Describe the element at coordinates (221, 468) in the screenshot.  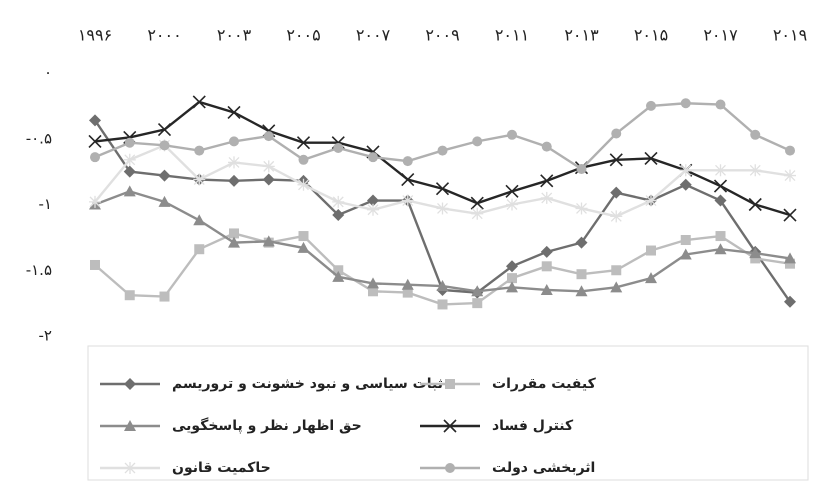
I see `legend-label: حاکمیت قانون` at that location.